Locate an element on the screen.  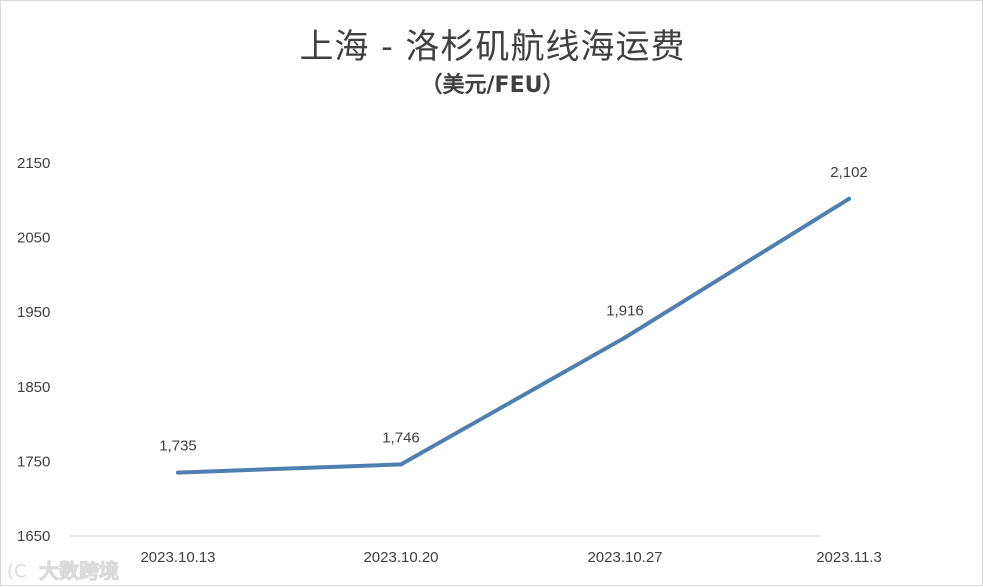
x-axis-ticks: 2023.10.13 2023.10.20 2023.10.27 2023.11.3 is located at coordinates (510, 557).